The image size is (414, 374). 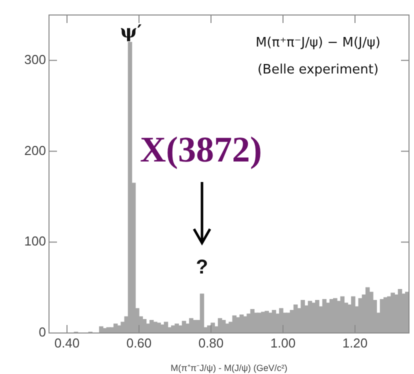 I want to click on x-tick-label: 0.80, so click(x=211, y=342).